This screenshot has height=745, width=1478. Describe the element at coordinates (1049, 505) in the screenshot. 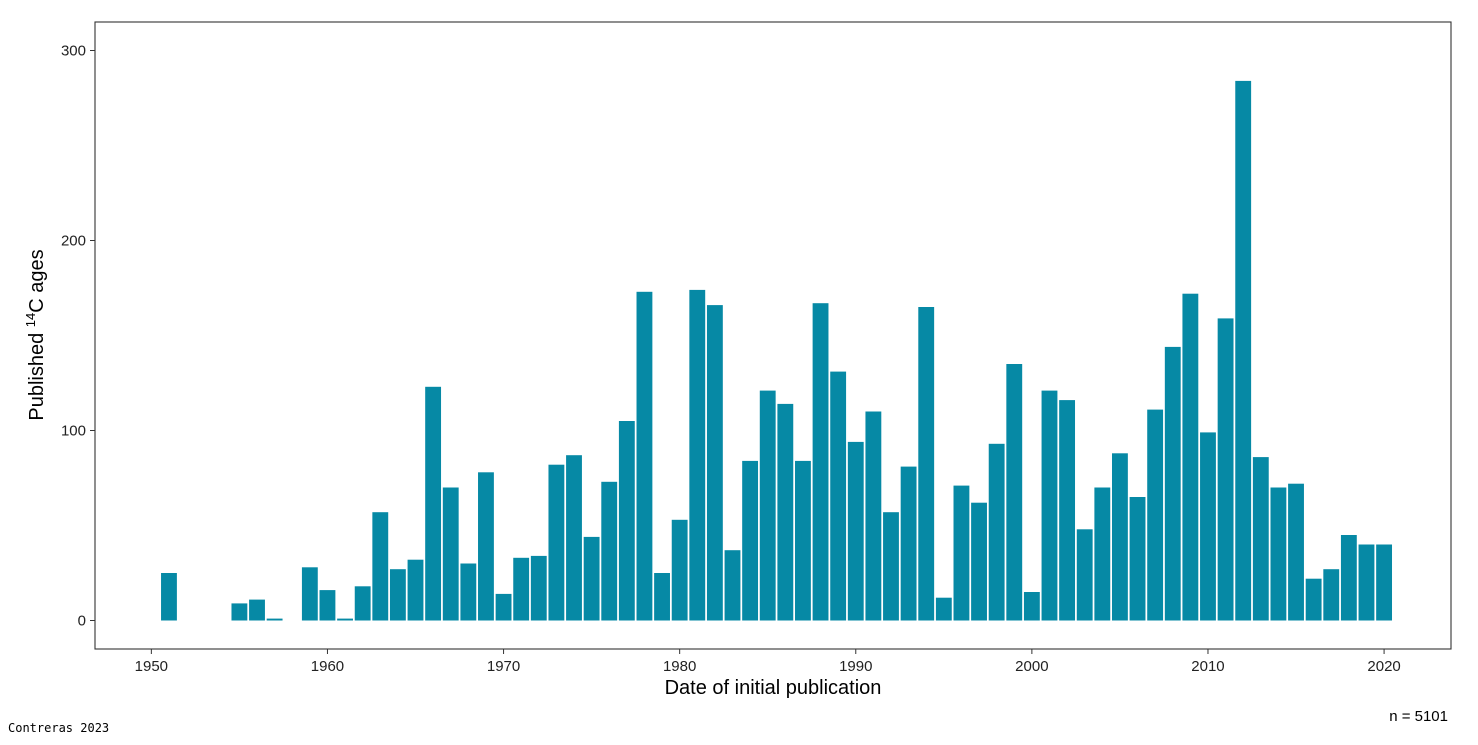

I see `bar-2001` at that location.